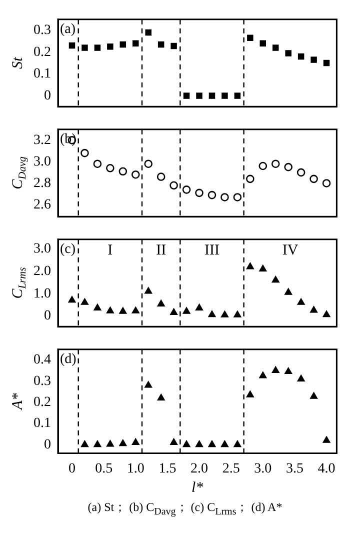 Image resolution: width=350 pixels, height=546 pixels. Describe the element at coordinates (42, 360) in the screenshot. I see `y-tick-label: 0.4` at that location.